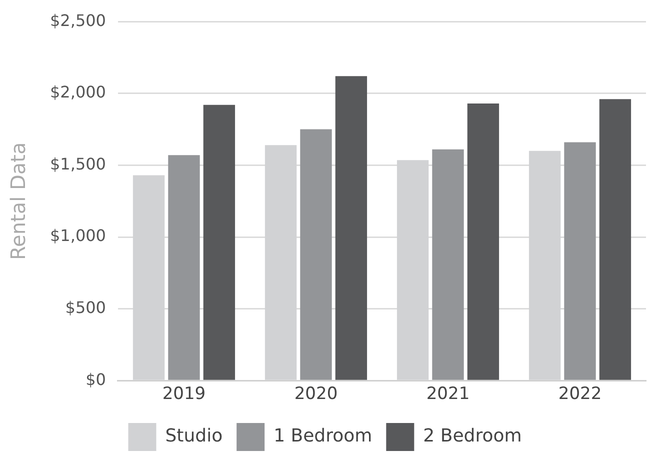  What do you see at coordinates (184, 394) in the screenshot?
I see `x-tick-label: 2019` at bounding box center [184, 394].